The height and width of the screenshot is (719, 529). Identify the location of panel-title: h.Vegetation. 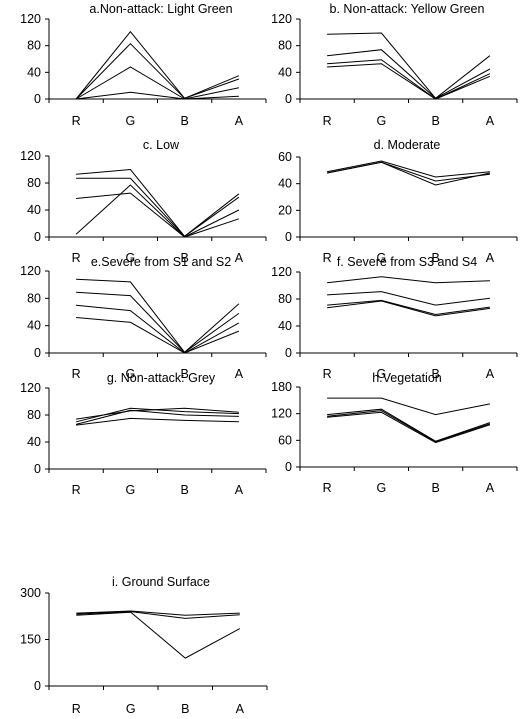
(407, 378).